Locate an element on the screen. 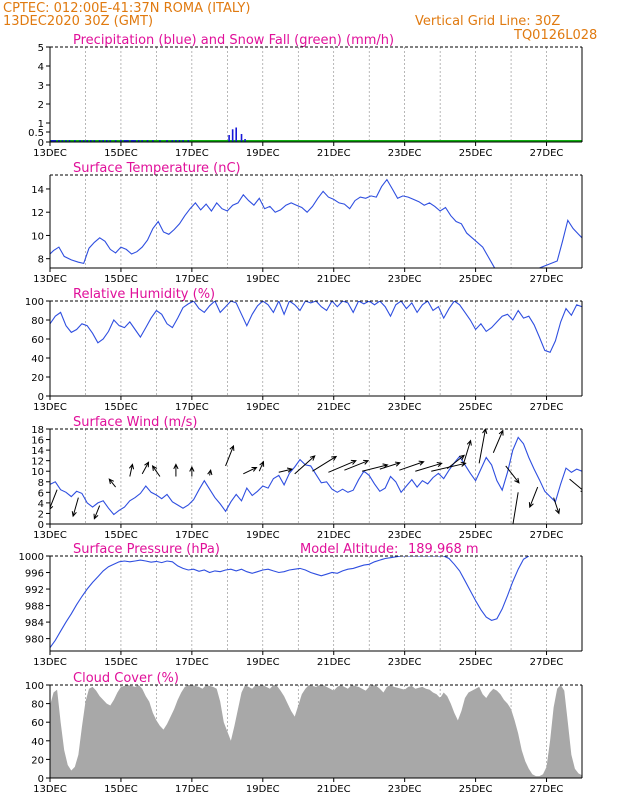 The image size is (618, 800). pressure-x-tick-label: 15DEC is located at coordinates (121, 662).